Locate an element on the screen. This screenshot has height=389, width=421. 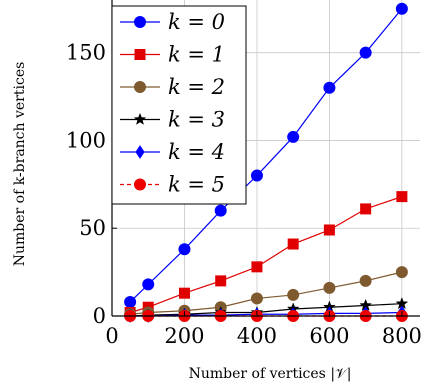
legend-entry: k = 0 is located at coordinates (172, 22).